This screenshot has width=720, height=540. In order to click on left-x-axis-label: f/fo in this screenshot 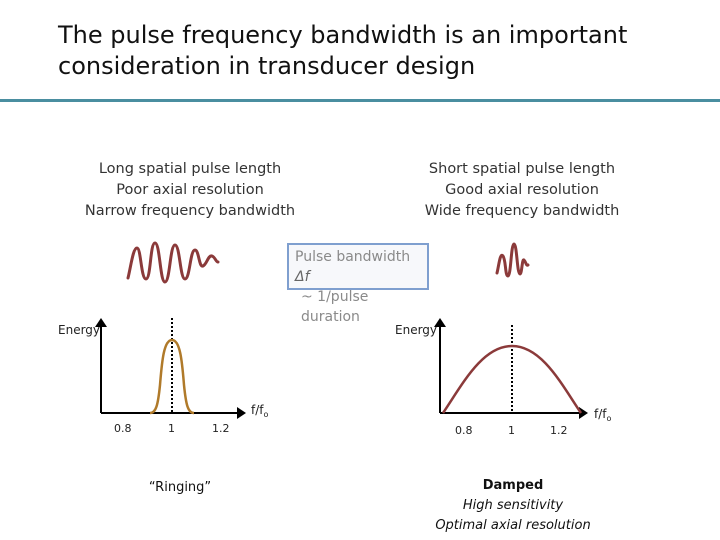, I will do `click(260, 411)`.